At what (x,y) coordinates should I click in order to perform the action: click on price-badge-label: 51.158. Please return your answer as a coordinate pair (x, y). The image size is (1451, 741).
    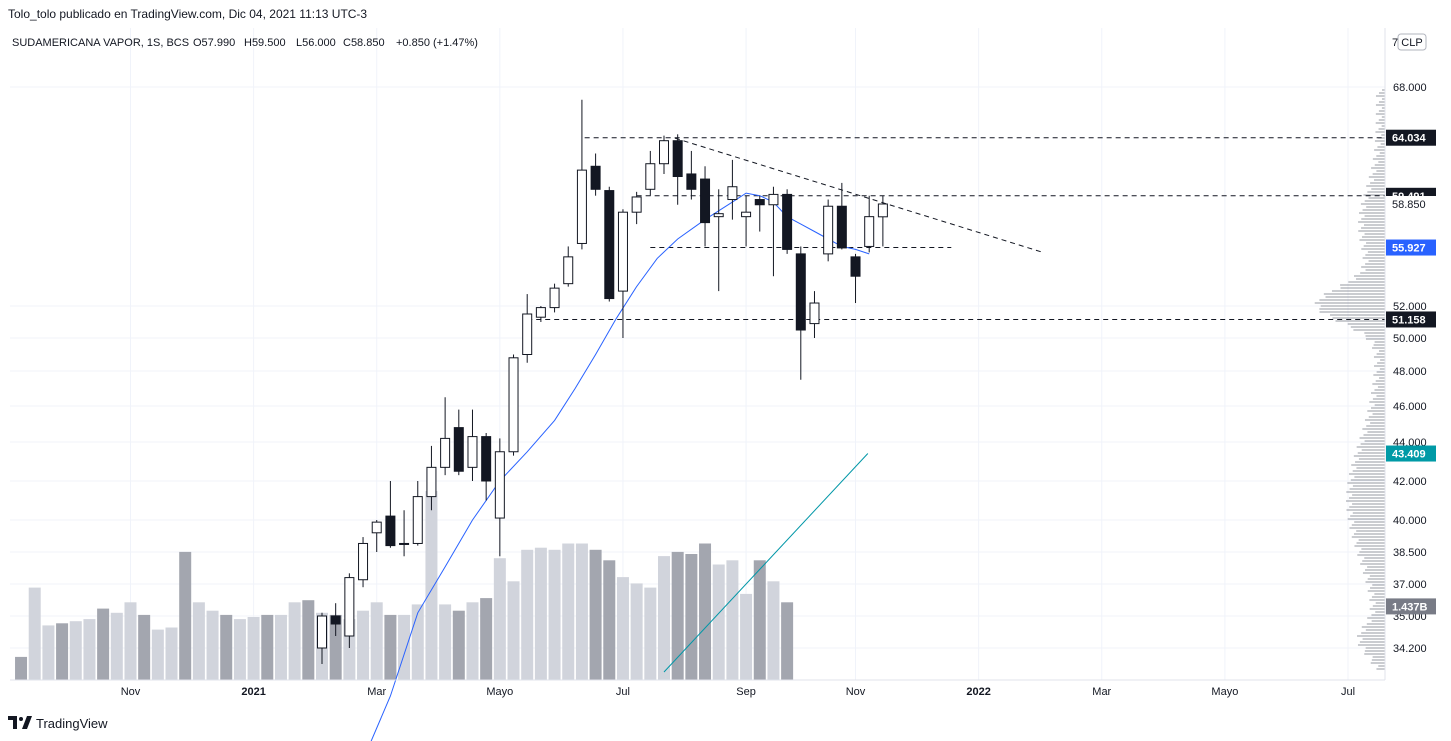
    Looking at the image, I should click on (1409, 320).